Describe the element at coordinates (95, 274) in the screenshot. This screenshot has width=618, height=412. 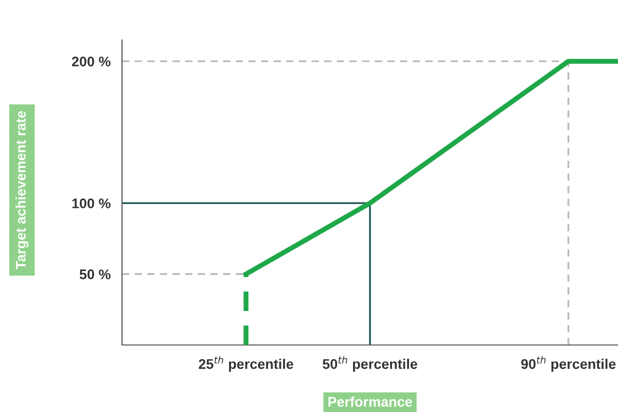
I see `y-tick-label: 50 %` at that location.